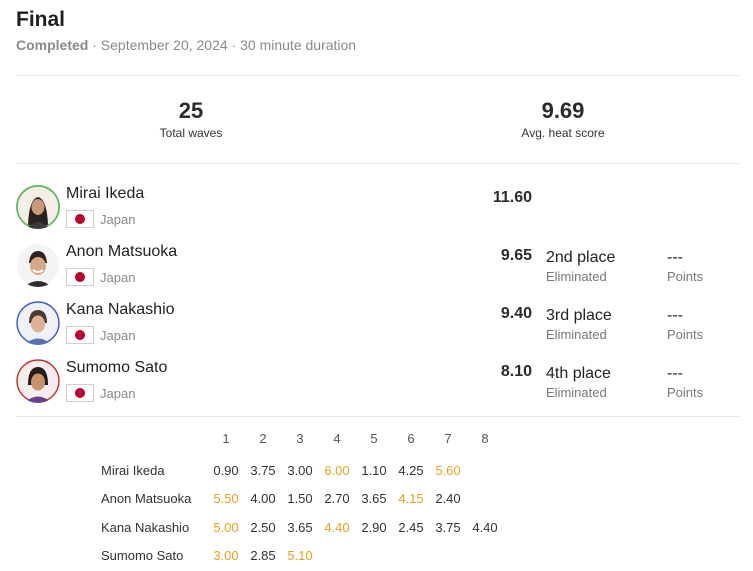  What do you see at coordinates (516, 255) in the screenshot?
I see `heat-total-score: 9.65` at bounding box center [516, 255].